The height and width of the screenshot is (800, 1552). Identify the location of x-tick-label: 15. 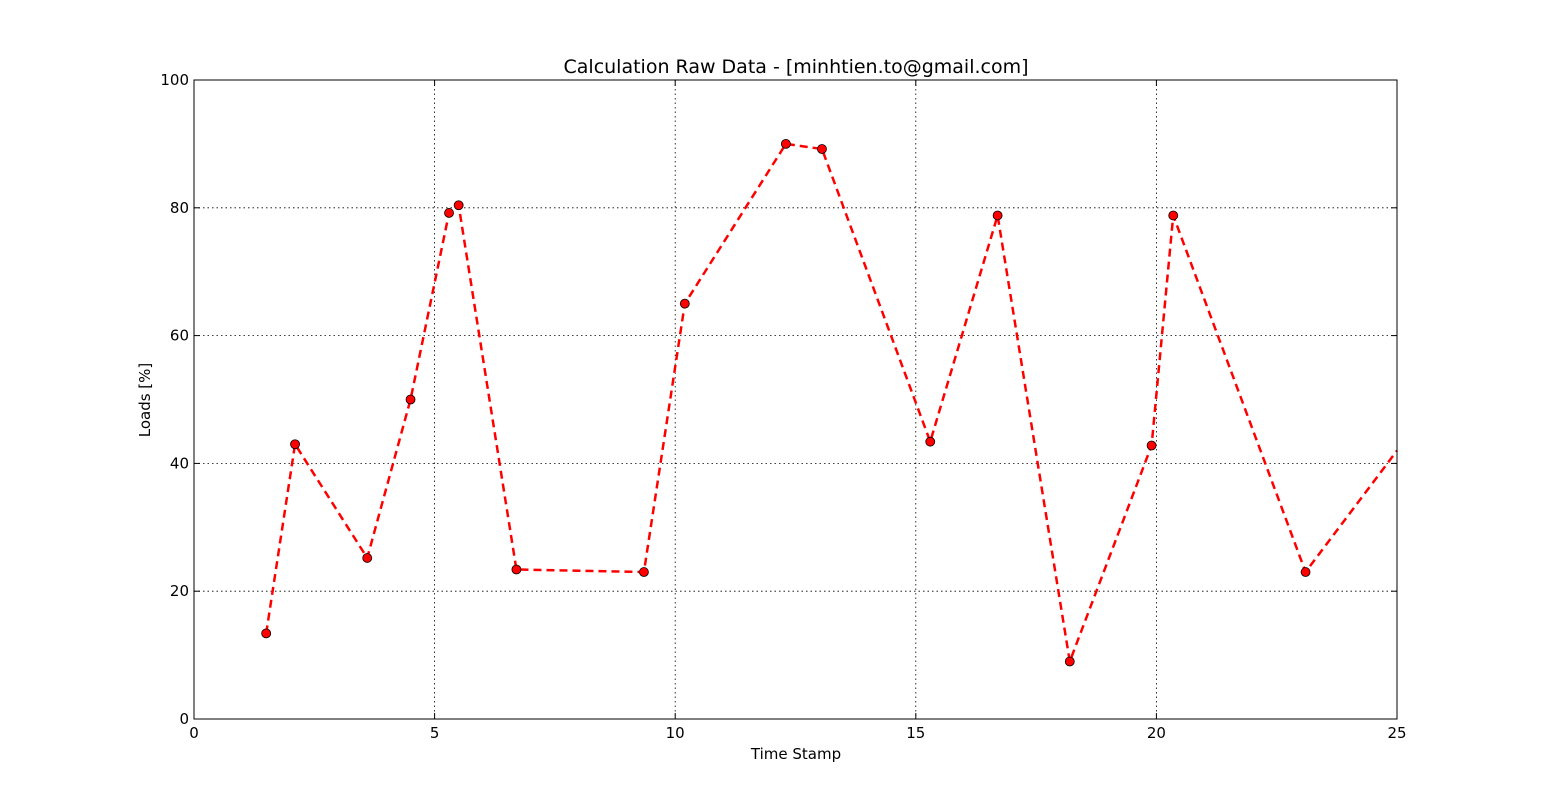
(915, 733).